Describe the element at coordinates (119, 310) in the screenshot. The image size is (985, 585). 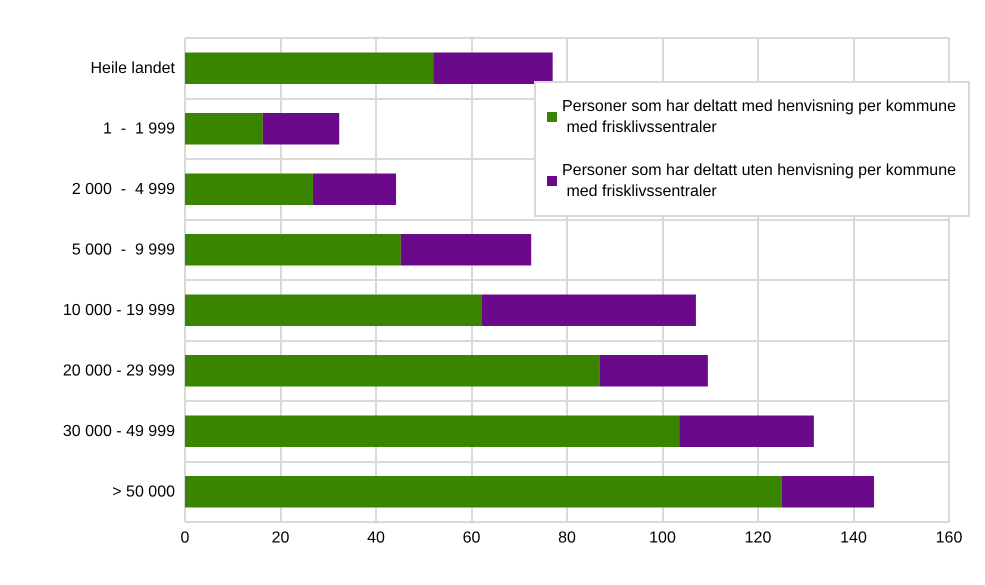
I see `y-tick-label: 10 000 - 19 999` at that location.